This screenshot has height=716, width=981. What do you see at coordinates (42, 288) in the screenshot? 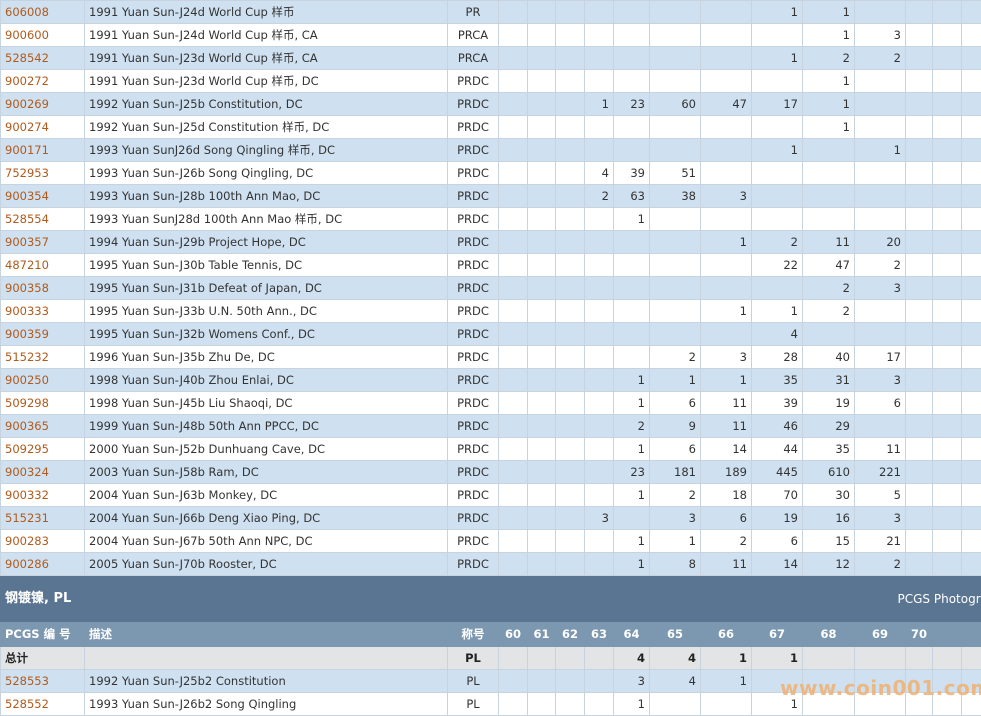
I see `pcgs-number-link: 900358` at bounding box center [42, 288].